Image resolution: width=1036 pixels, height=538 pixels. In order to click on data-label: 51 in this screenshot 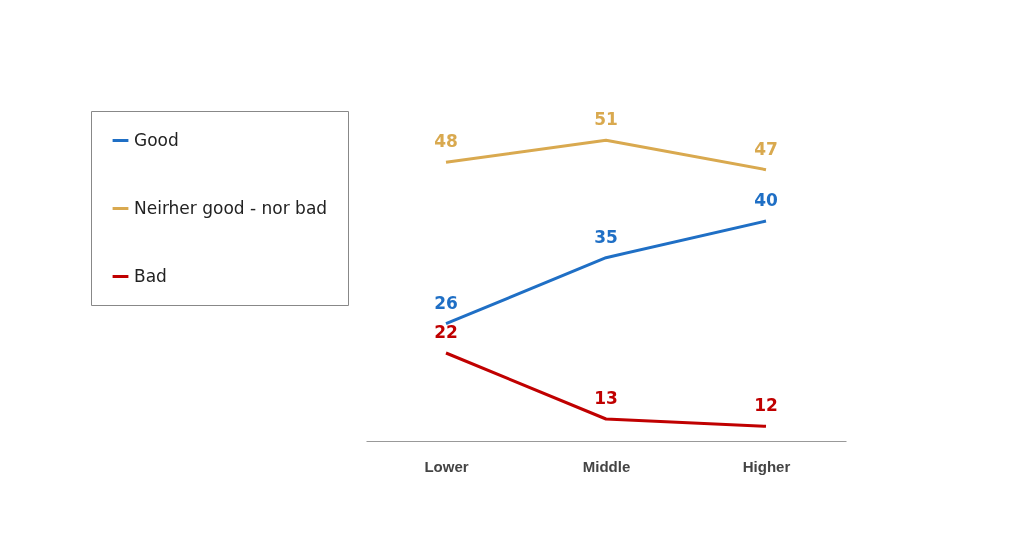, I will do `click(606, 119)`.